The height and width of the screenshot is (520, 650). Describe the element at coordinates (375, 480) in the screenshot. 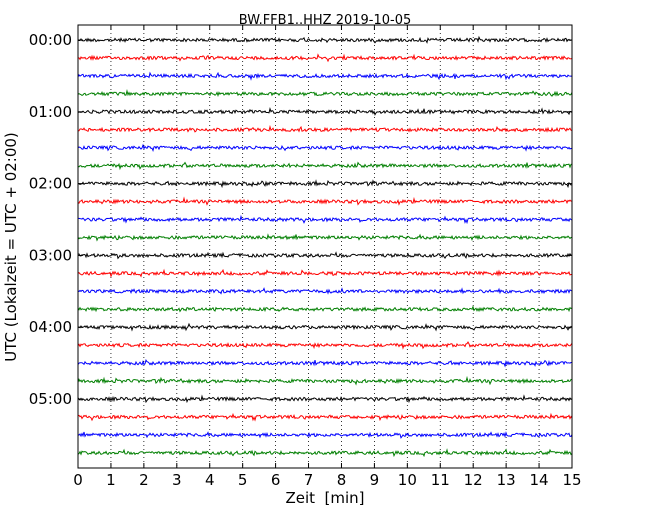

I see `x-tick-label: 9` at that location.